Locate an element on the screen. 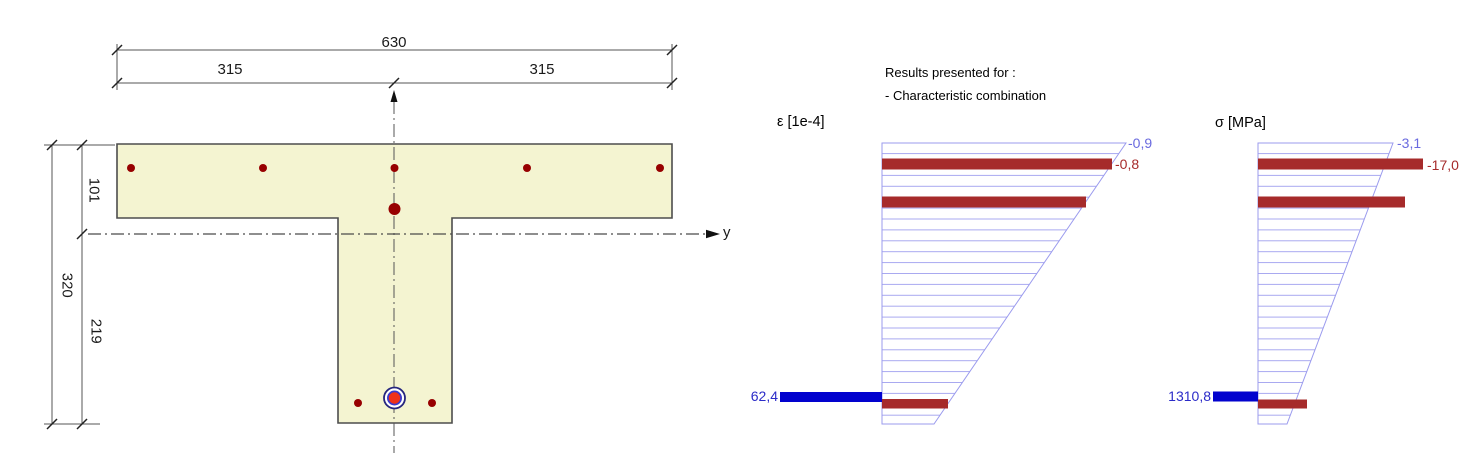 The image size is (1482, 465). y-axis-arrow is located at coordinates (713, 234).